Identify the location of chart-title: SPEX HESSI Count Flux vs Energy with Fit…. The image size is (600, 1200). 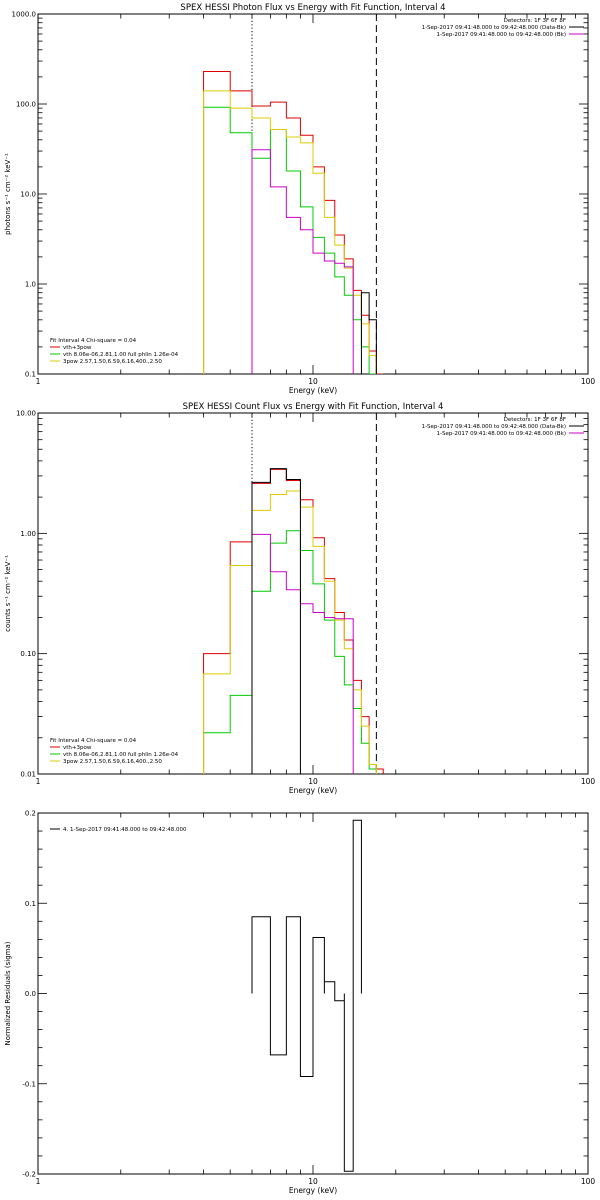
(313, 407).